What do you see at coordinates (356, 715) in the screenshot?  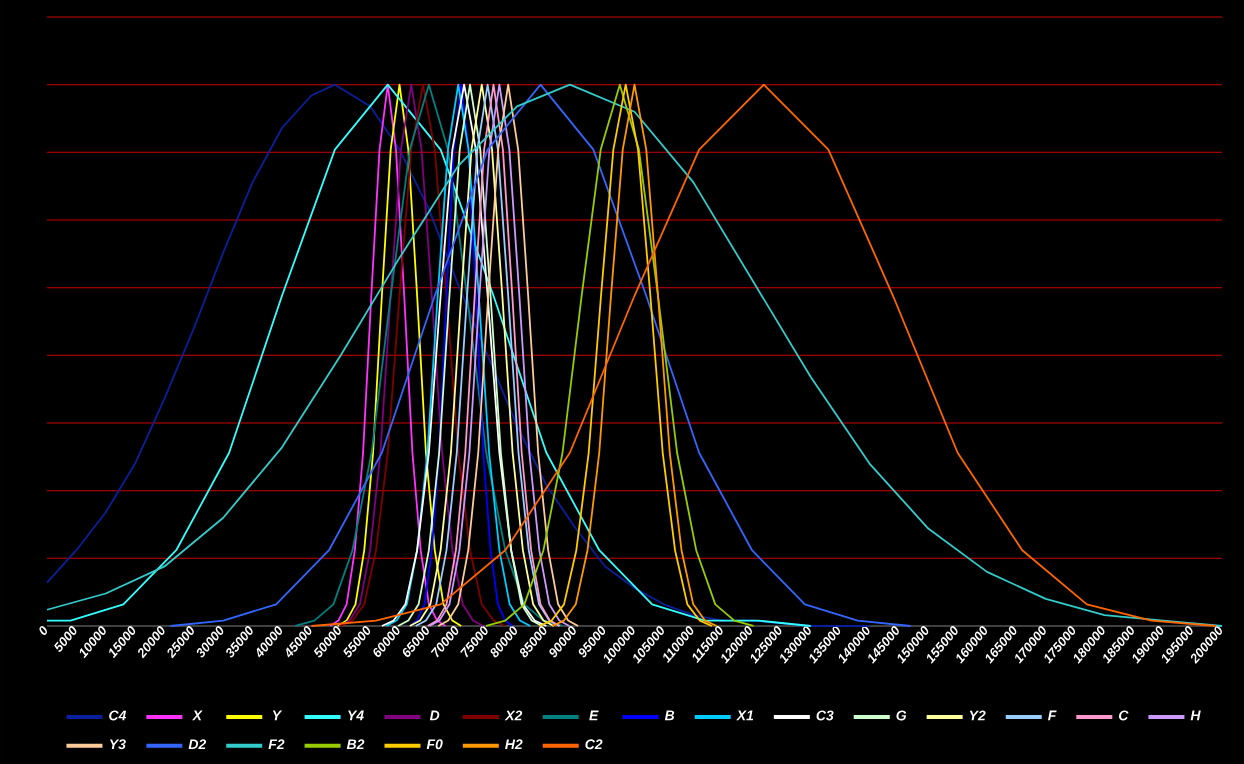 I see `legend-label: Y4` at bounding box center [356, 715].